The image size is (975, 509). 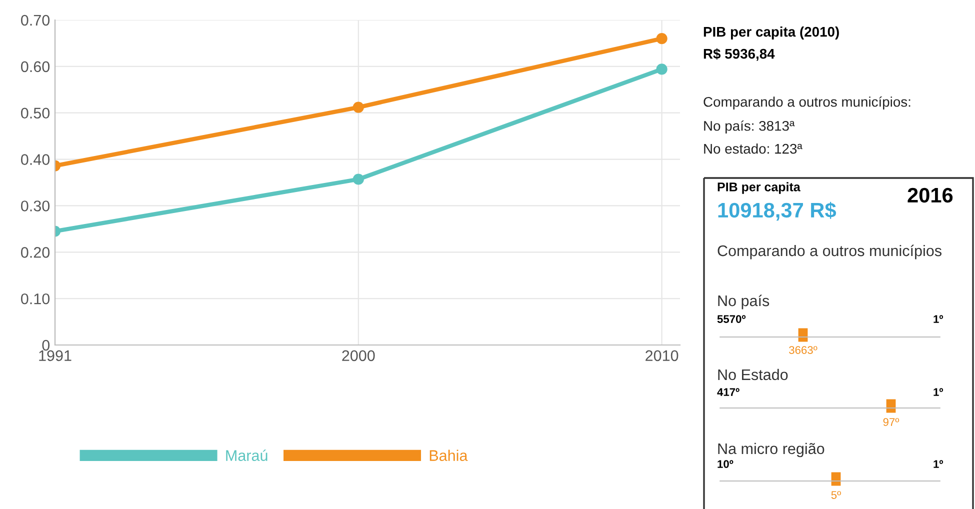 What do you see at coordinates (247, 455) in the screenshot?
I see `text: Maraú` at bounding box center [247, 455].